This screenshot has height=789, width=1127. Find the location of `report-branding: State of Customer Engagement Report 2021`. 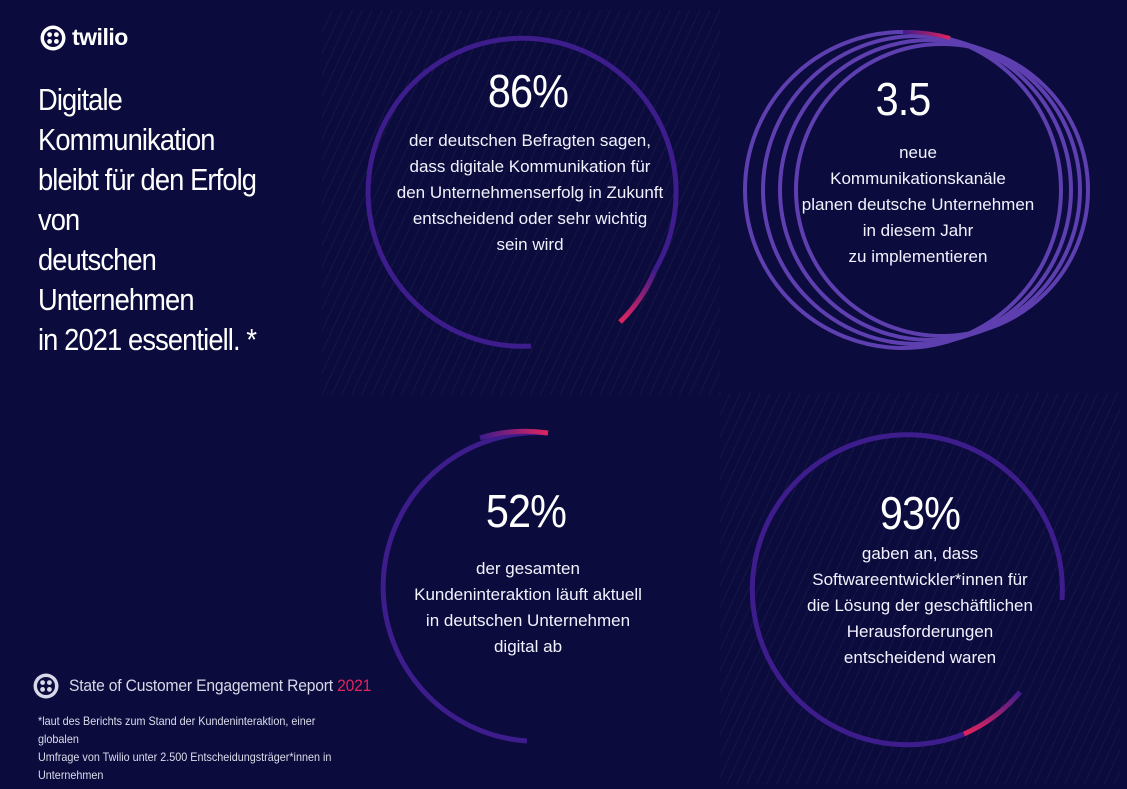

report-branding: State of Customer Engagement Report 2021 is located at coordinates (215, 686).